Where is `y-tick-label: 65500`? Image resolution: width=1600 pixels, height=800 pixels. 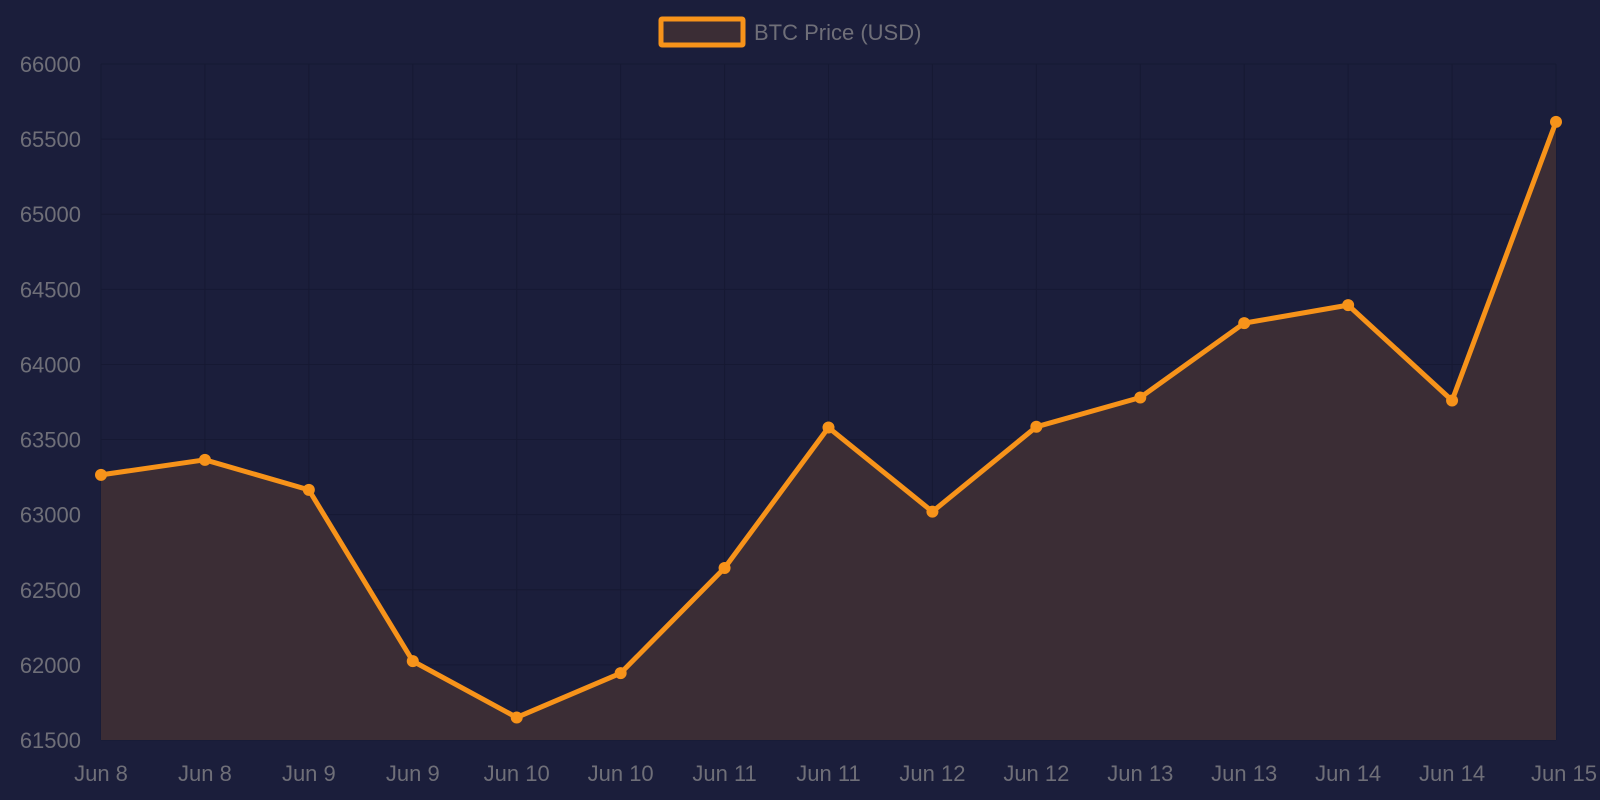
y-tick-label: 65500 is located at coordinates (50, 139).